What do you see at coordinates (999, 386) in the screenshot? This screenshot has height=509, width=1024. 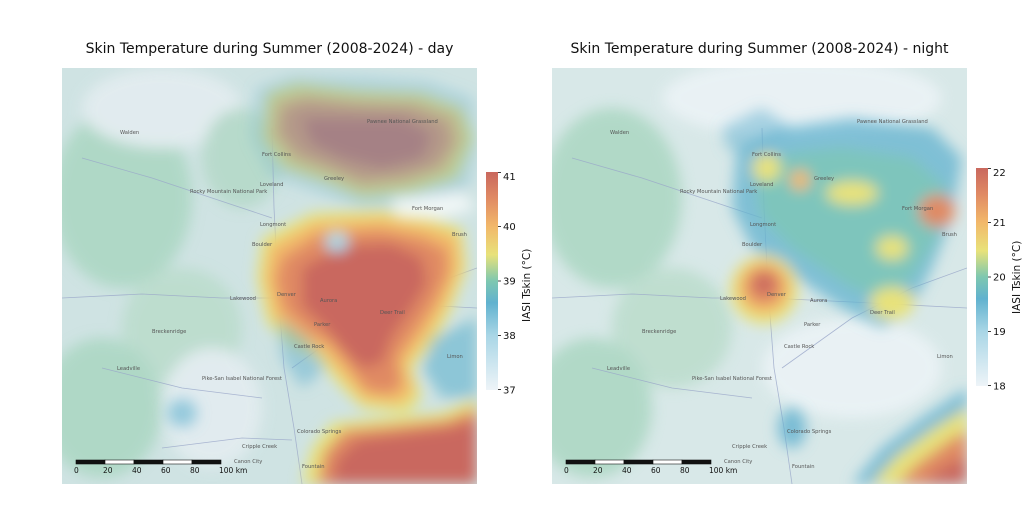 I see `colorbar-tick-label: 18` at bounding box center [999, 386].